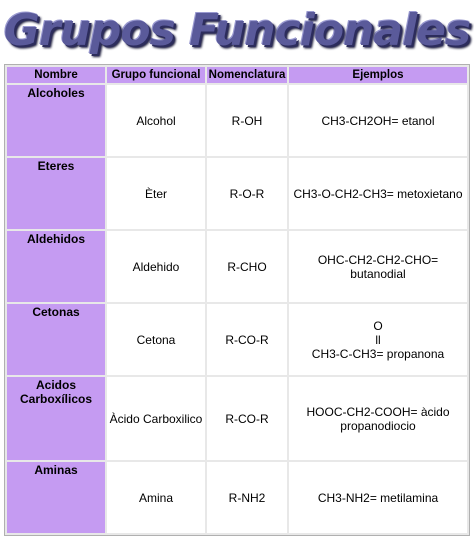 The height and width of the screenshot is (548, 474). I want to click on header-grupo-funcional: Grupo funcional, so click(156, 75).